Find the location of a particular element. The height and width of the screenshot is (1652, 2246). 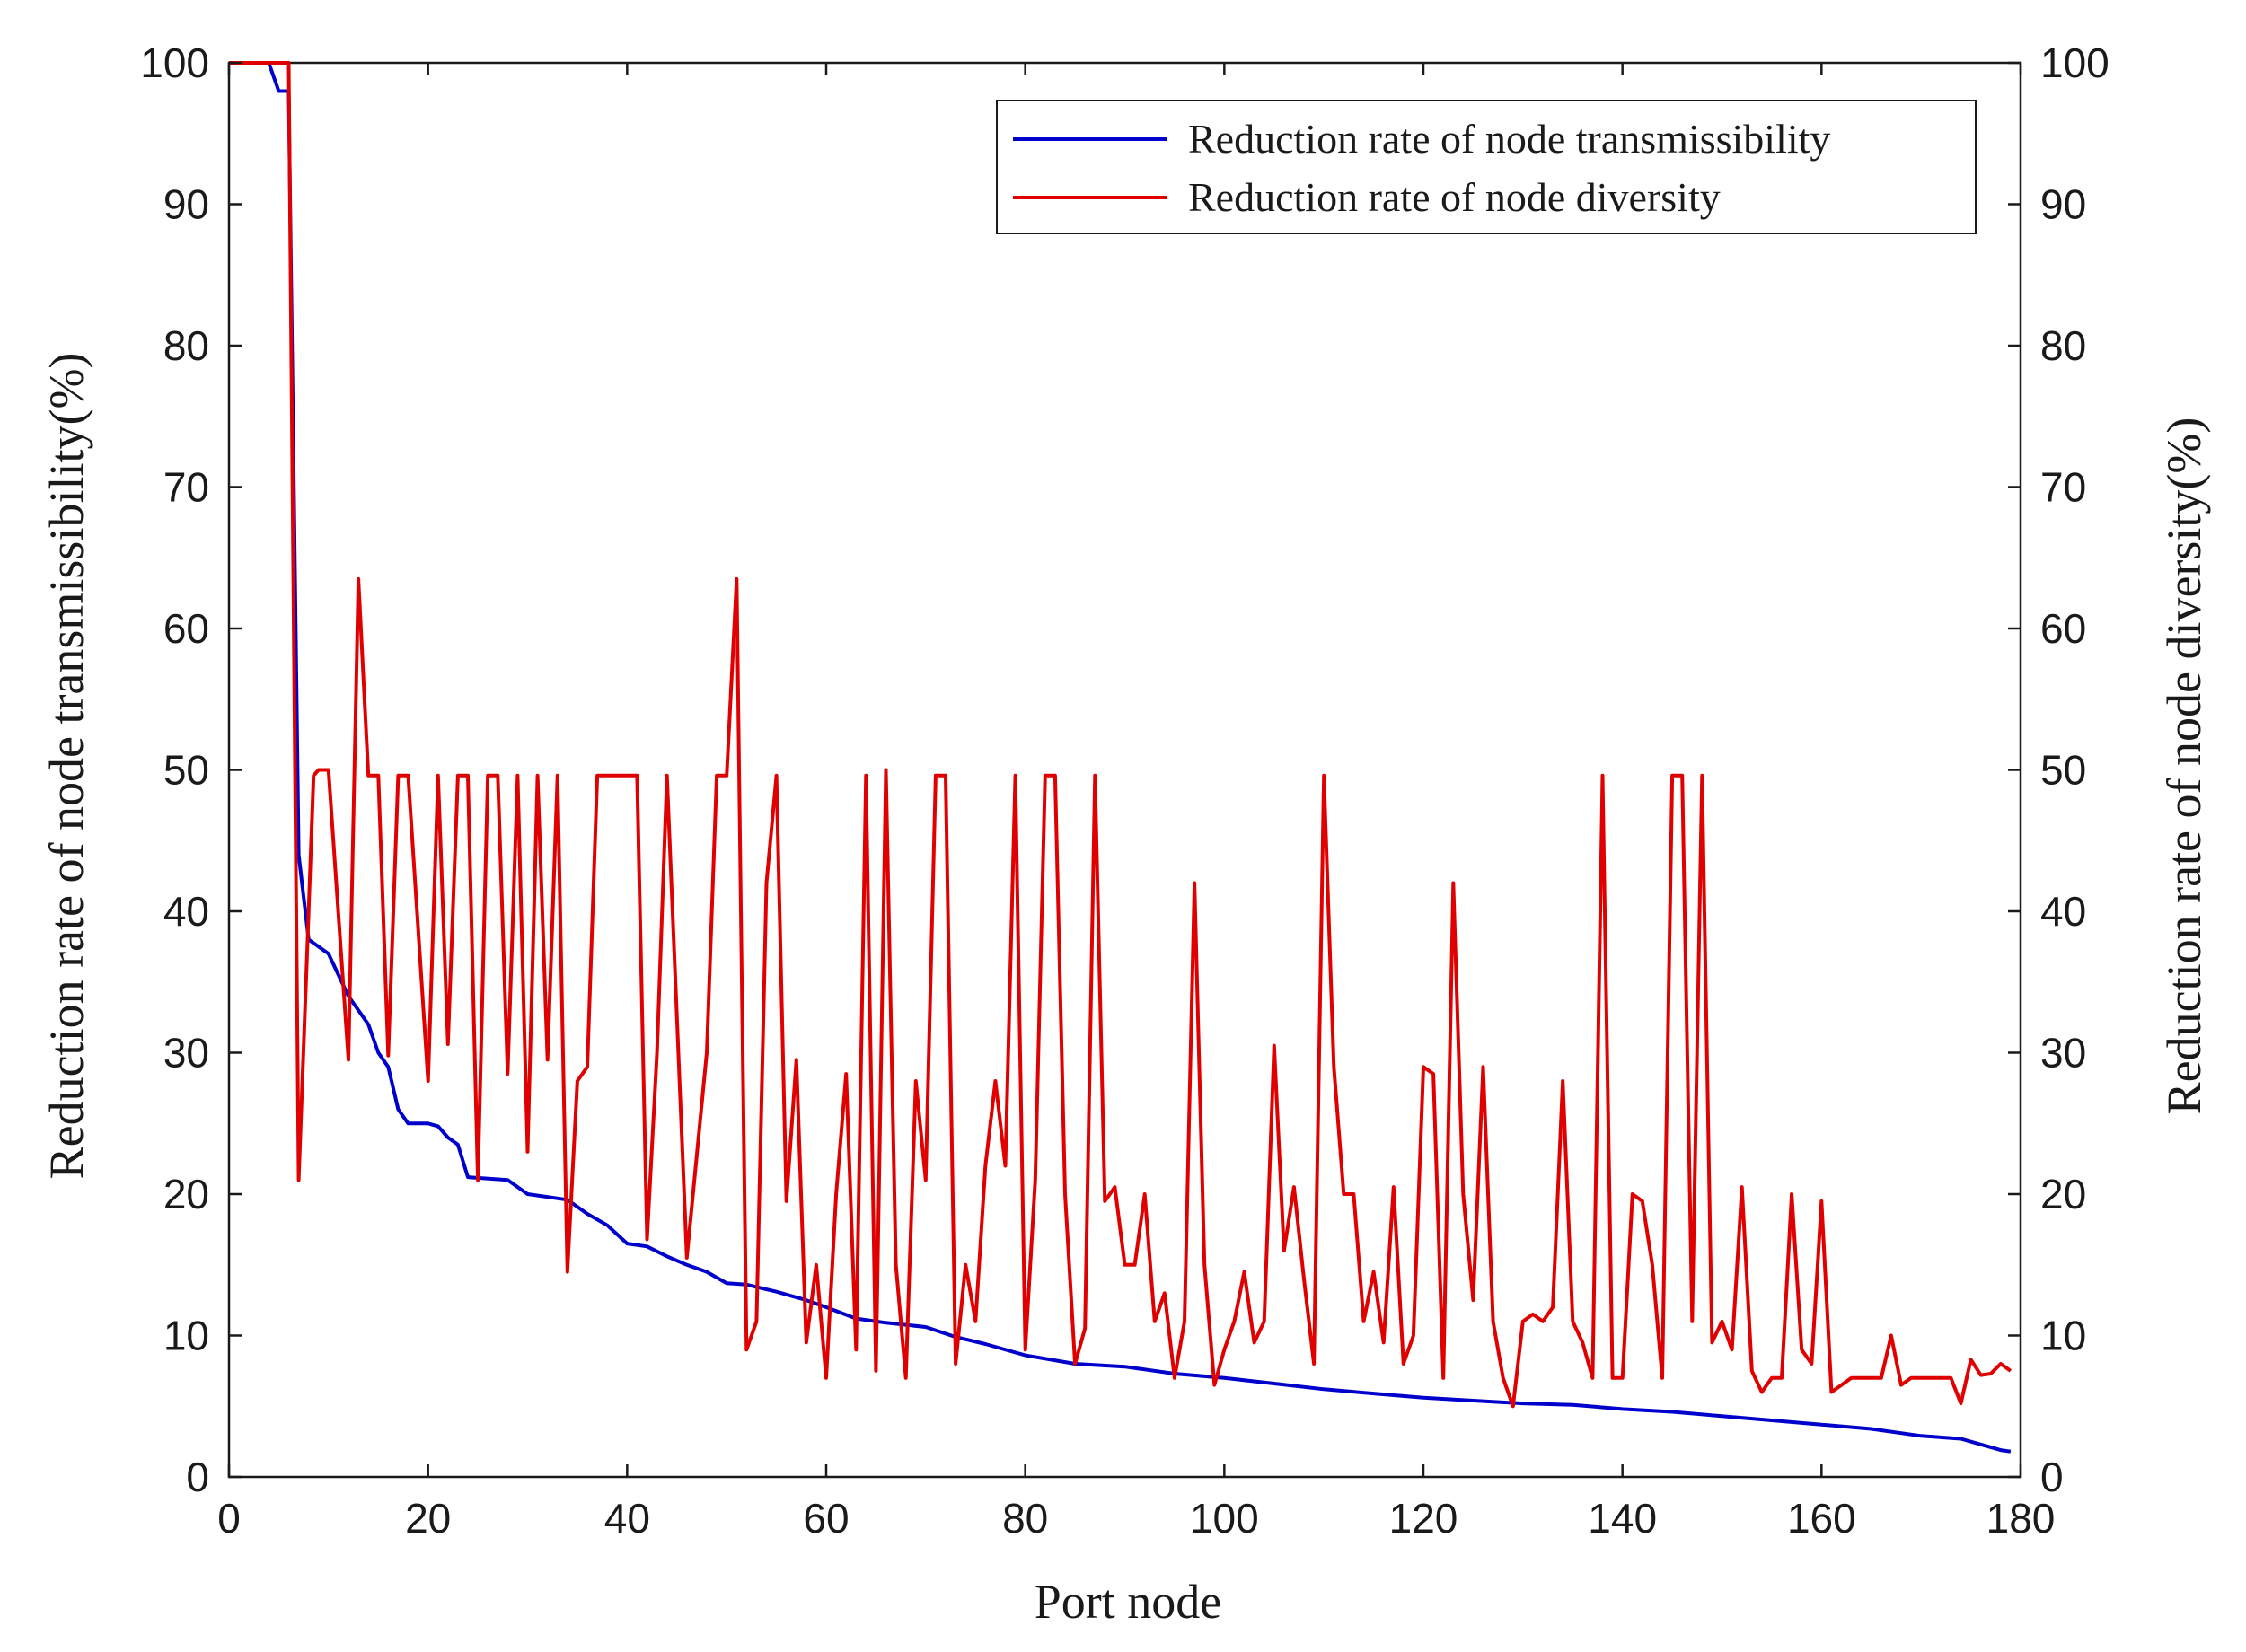

x-tick-label: 20 is located at coordinates (428, 1519).